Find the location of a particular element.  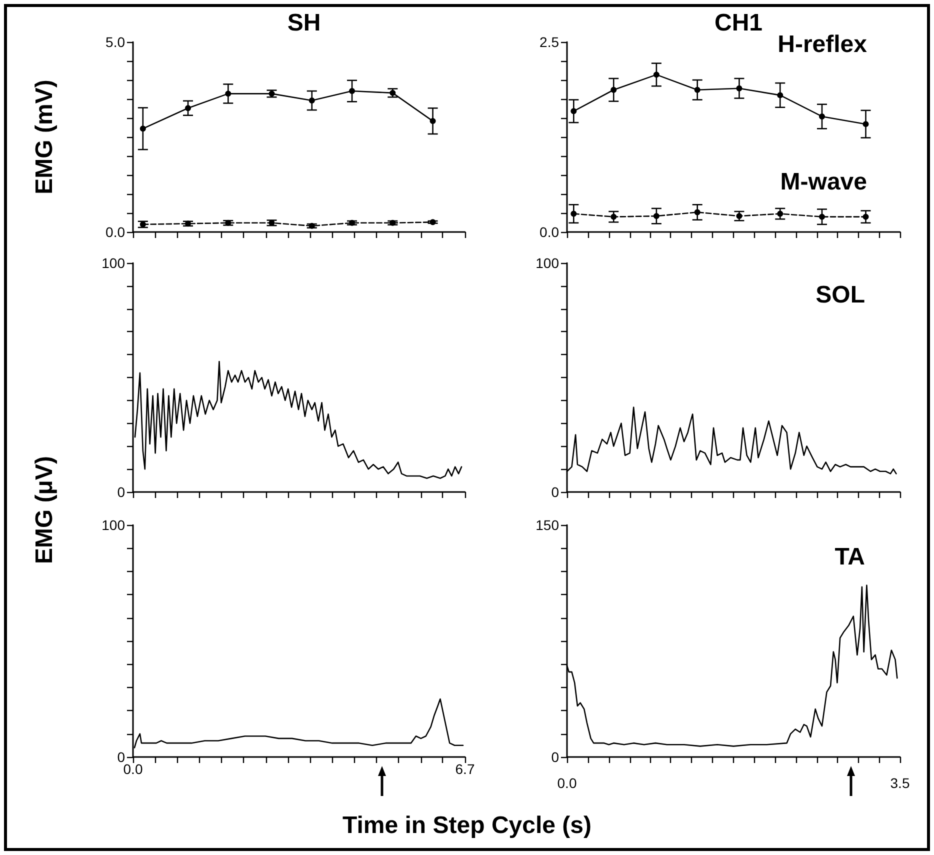

x-axis-title: Time in Step Cycle (s) is located at coordinates (467, 826).